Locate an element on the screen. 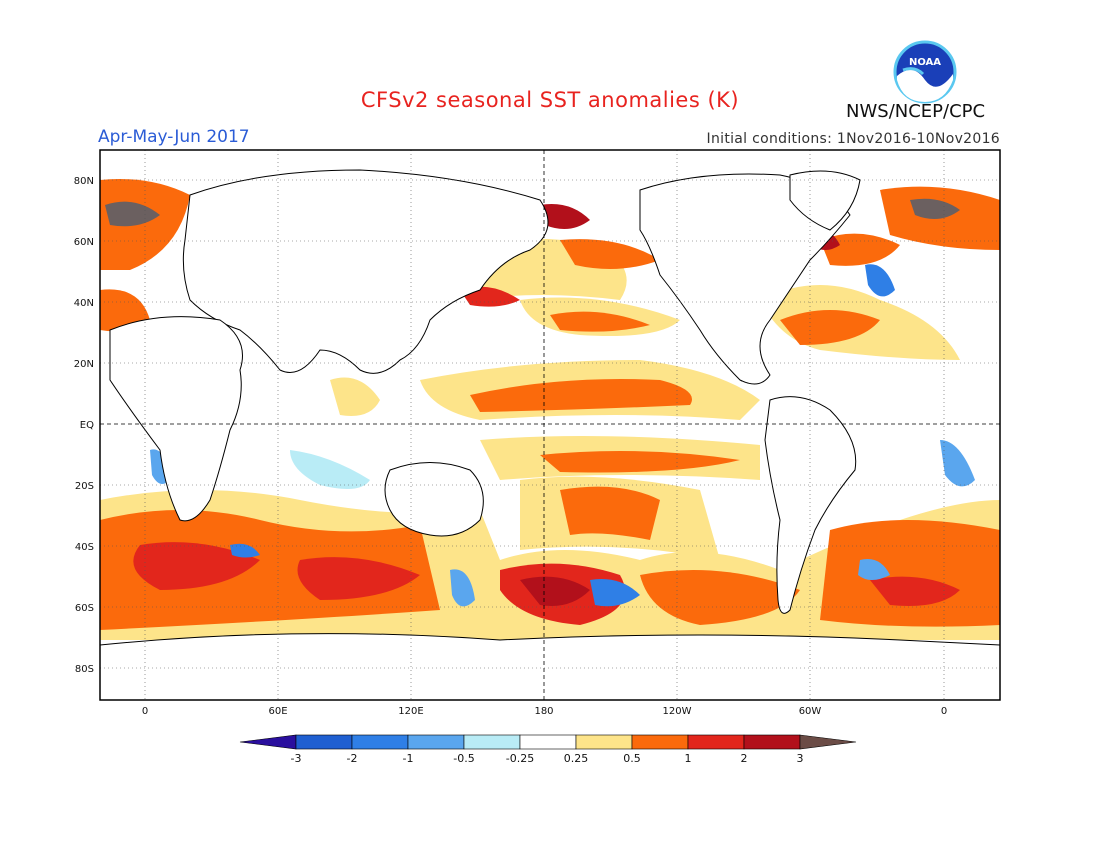 The height and width of the screenshot is (850, 1100). colorbar-label: -2 is located at coordinates (352, 758).